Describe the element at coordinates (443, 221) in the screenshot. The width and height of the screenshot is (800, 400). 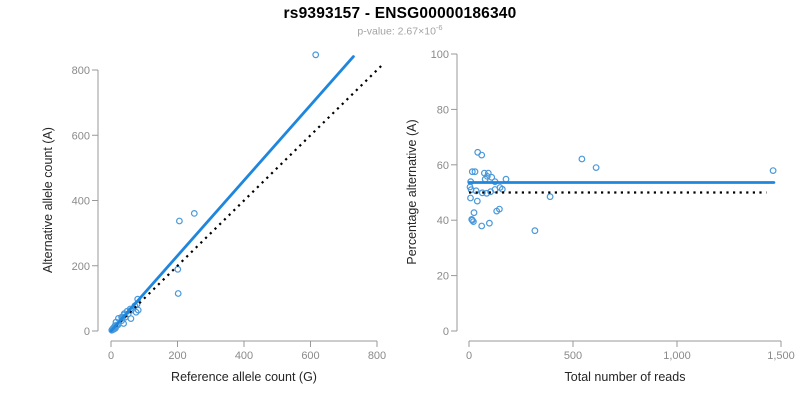
I see `y-tick-label: 40` at that location.